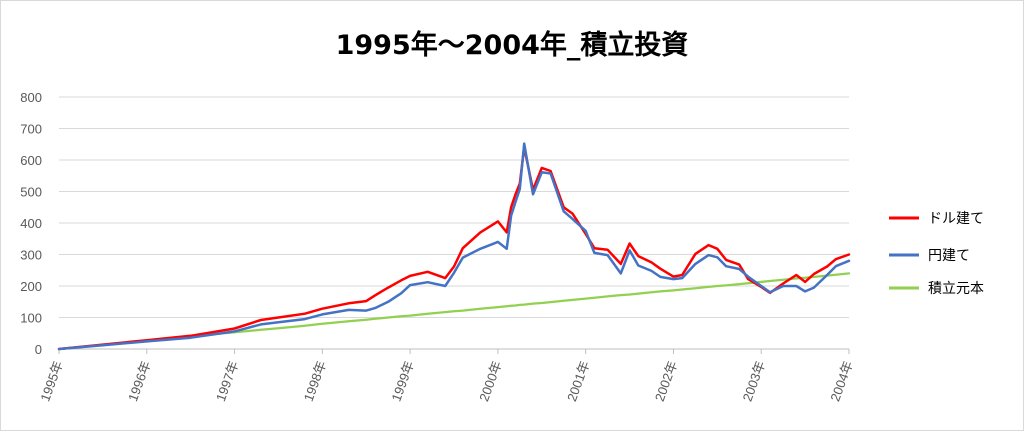 The image size is (1024, 431). What do you see at coordinates (139, 381) in the screenshot?
I see `x-tick-label: 1996年` at bounding box center [139, 381].